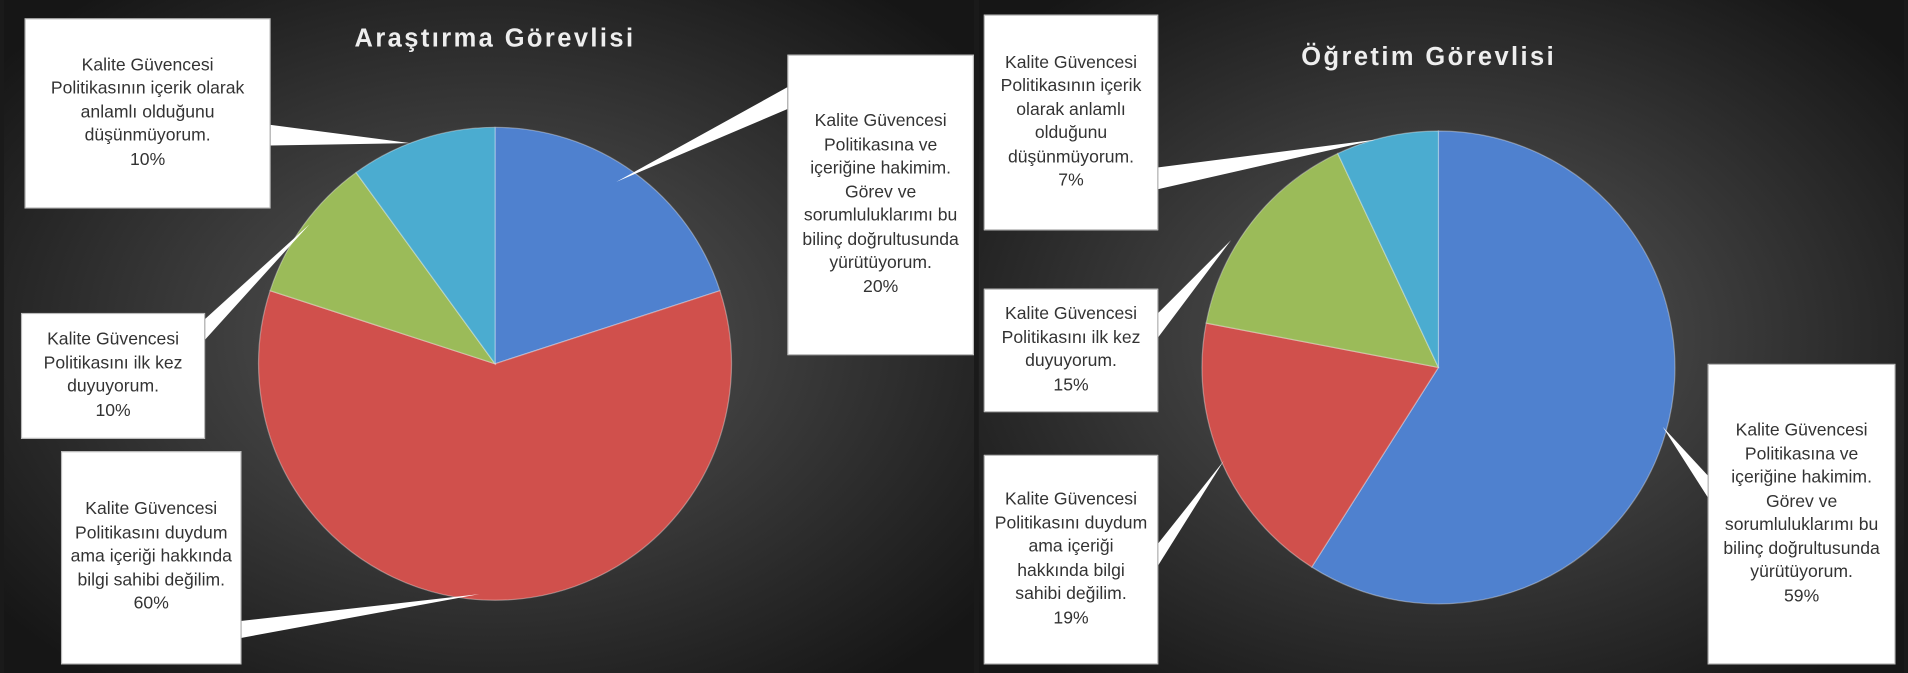 The width and height of the screenshot is (1908, 673). I want to click on value-label: 60%, so click(151, 604).